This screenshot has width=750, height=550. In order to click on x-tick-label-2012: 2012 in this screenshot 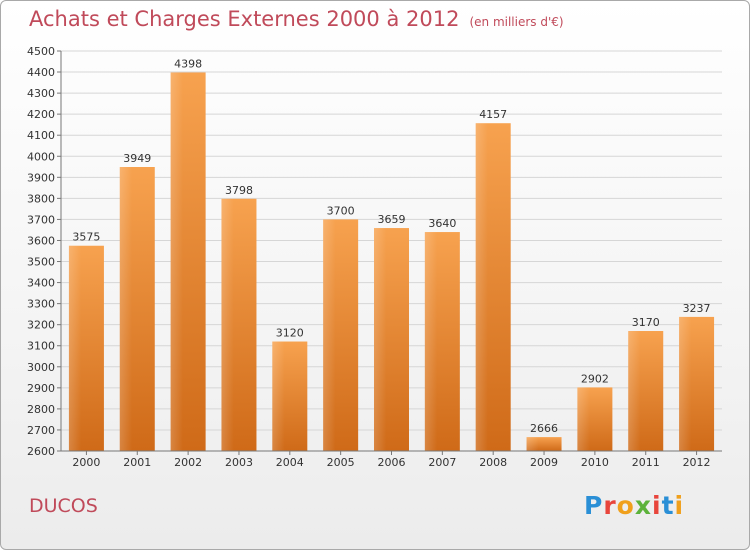, I will do `click(697, 462)`.